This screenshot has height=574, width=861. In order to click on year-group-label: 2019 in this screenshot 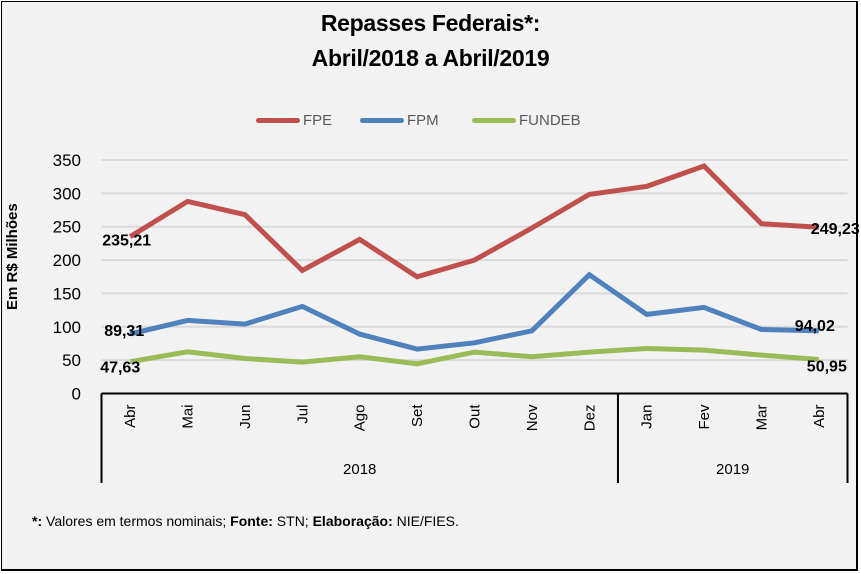, I will do `click(732, 469)`.